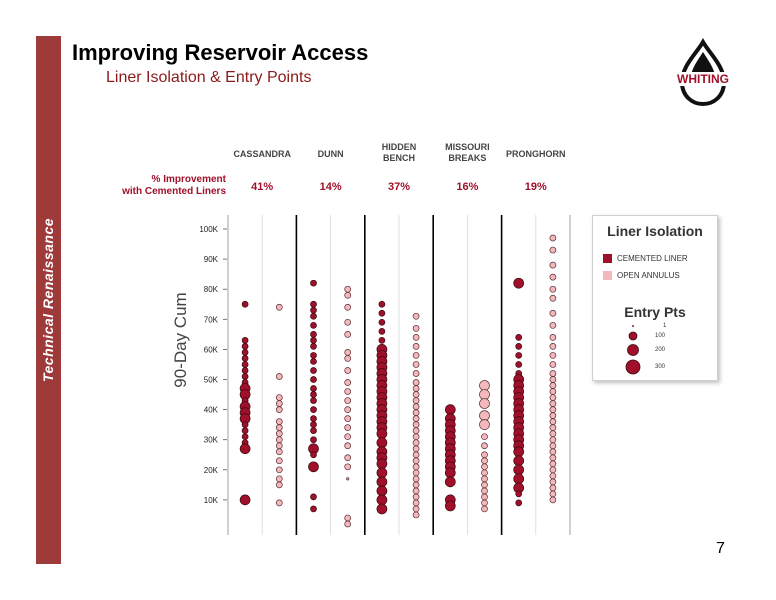  What do you see at coordinates (536, 154) in the screenshot?
I see `group-name-4-line-0: PRONGHORN` at bounding box center [536, 154].